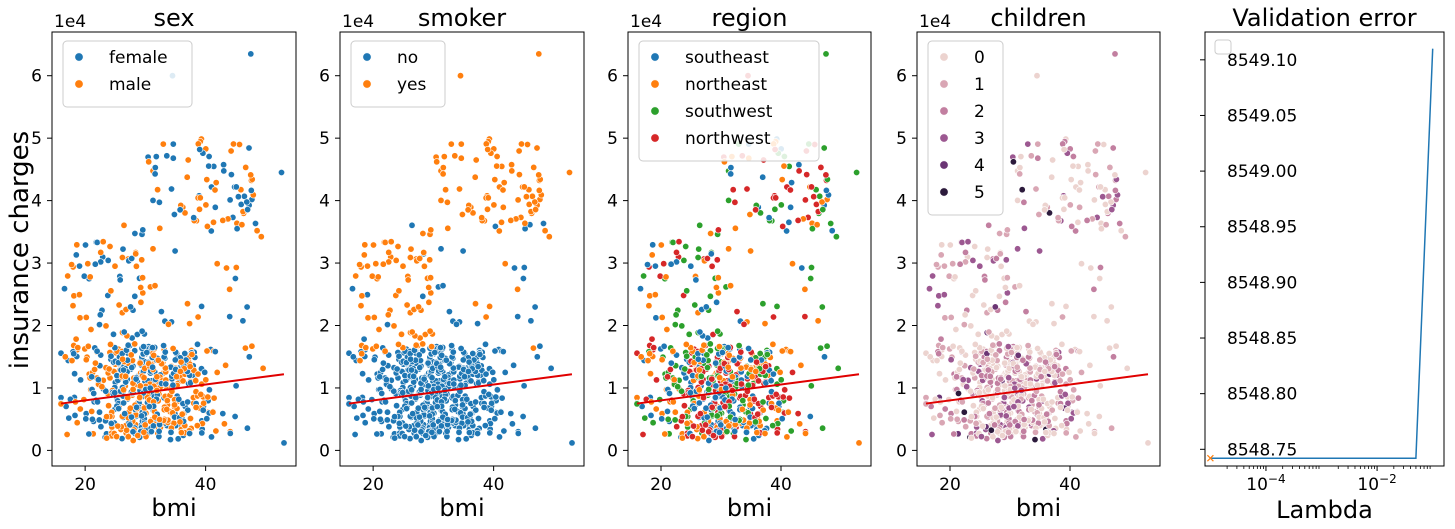 This screenshot has width=1455, height=529. I want to click on legend-label: southwest, so click(729, 112).